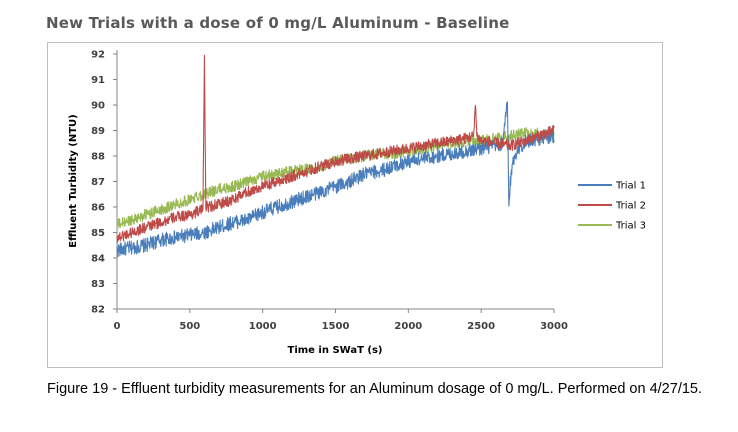 The height and width of the screenshot is (432, 738). What do you see at coordinates (612, 206) in the screenshot?
I see `chart-legend: Trial 1 Trial 2 Trial 3` at bounding box center [612, 206].